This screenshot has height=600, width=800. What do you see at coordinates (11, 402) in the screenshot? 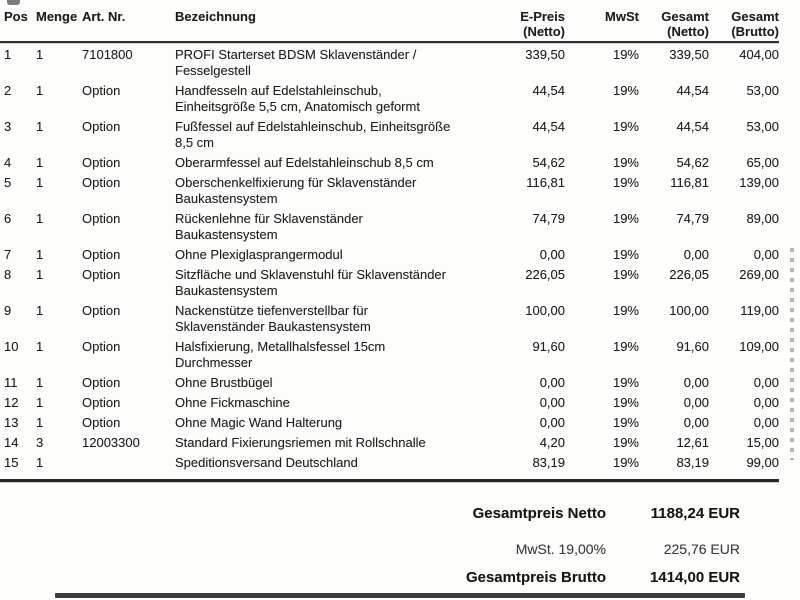
I see `cell-pos: 12` at bounding box center [11, 402].